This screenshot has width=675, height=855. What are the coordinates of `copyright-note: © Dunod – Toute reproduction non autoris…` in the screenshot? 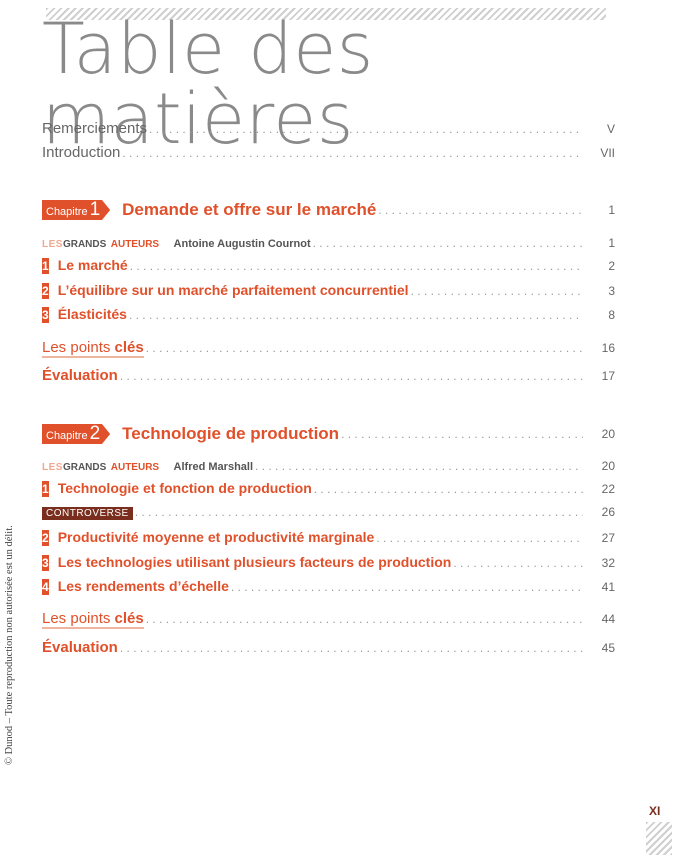 It's located at (9, 645).